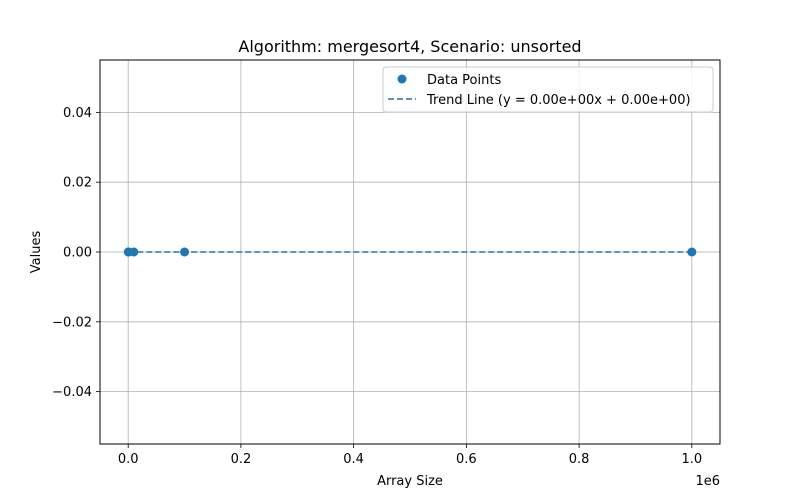 The width and height of the screenshot is (800, 500). I want to click on y-tick-label: 0.04, so click(77, 113).